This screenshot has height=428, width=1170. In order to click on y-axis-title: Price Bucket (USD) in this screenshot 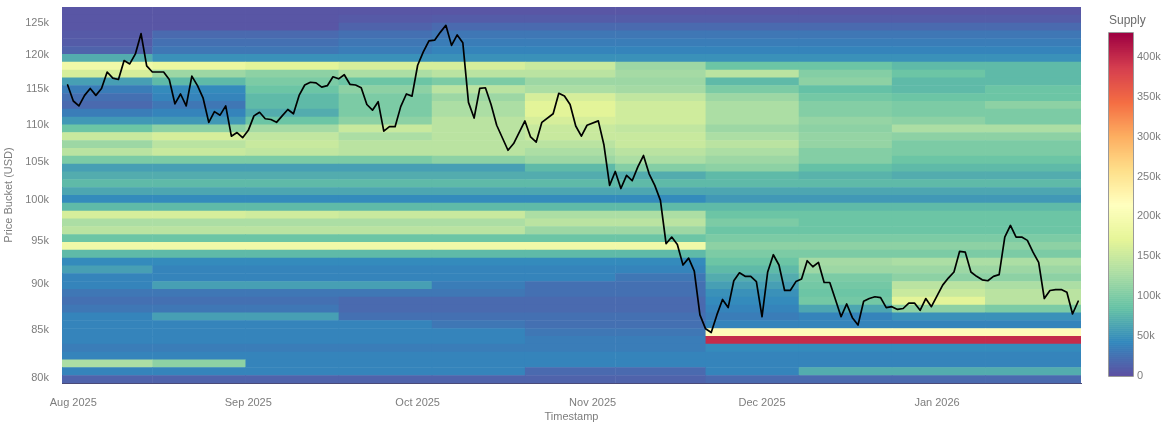, I will do `click(7, 195)`.